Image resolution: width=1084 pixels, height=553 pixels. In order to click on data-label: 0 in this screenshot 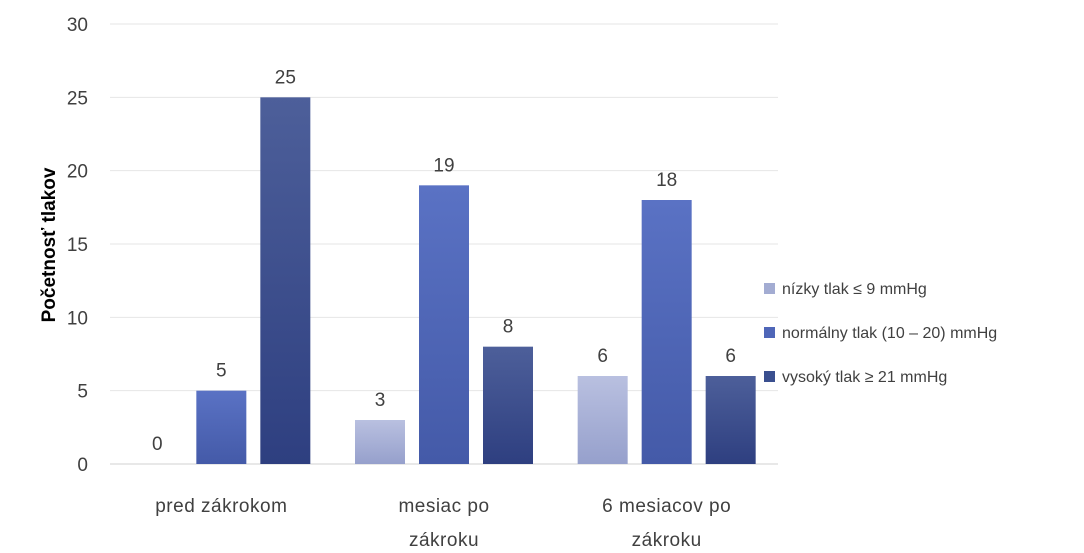, I will do `click(157, 444)`.